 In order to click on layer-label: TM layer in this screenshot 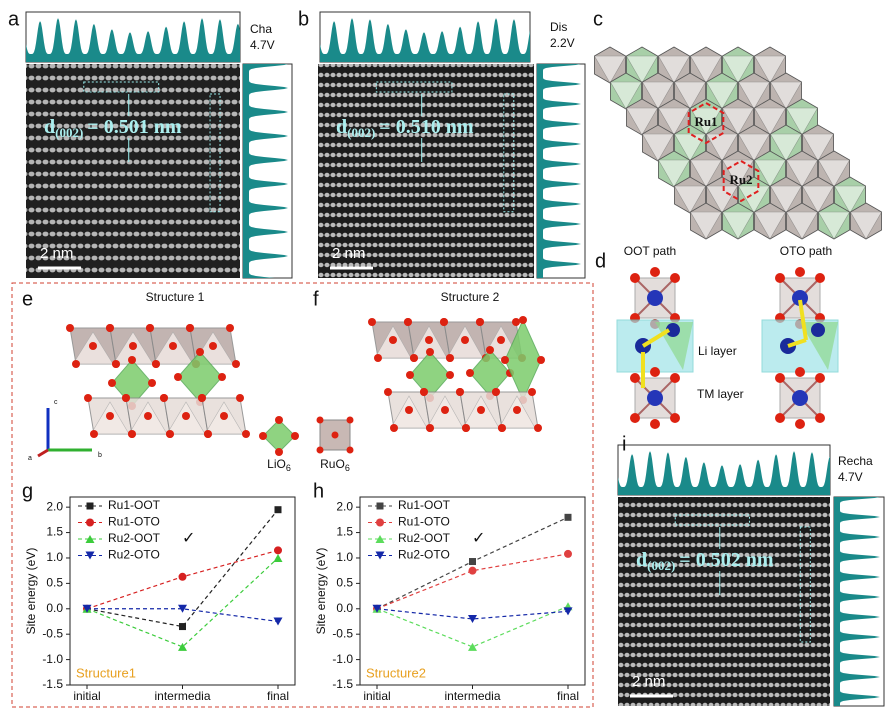, I will do `click(720, 394)`.